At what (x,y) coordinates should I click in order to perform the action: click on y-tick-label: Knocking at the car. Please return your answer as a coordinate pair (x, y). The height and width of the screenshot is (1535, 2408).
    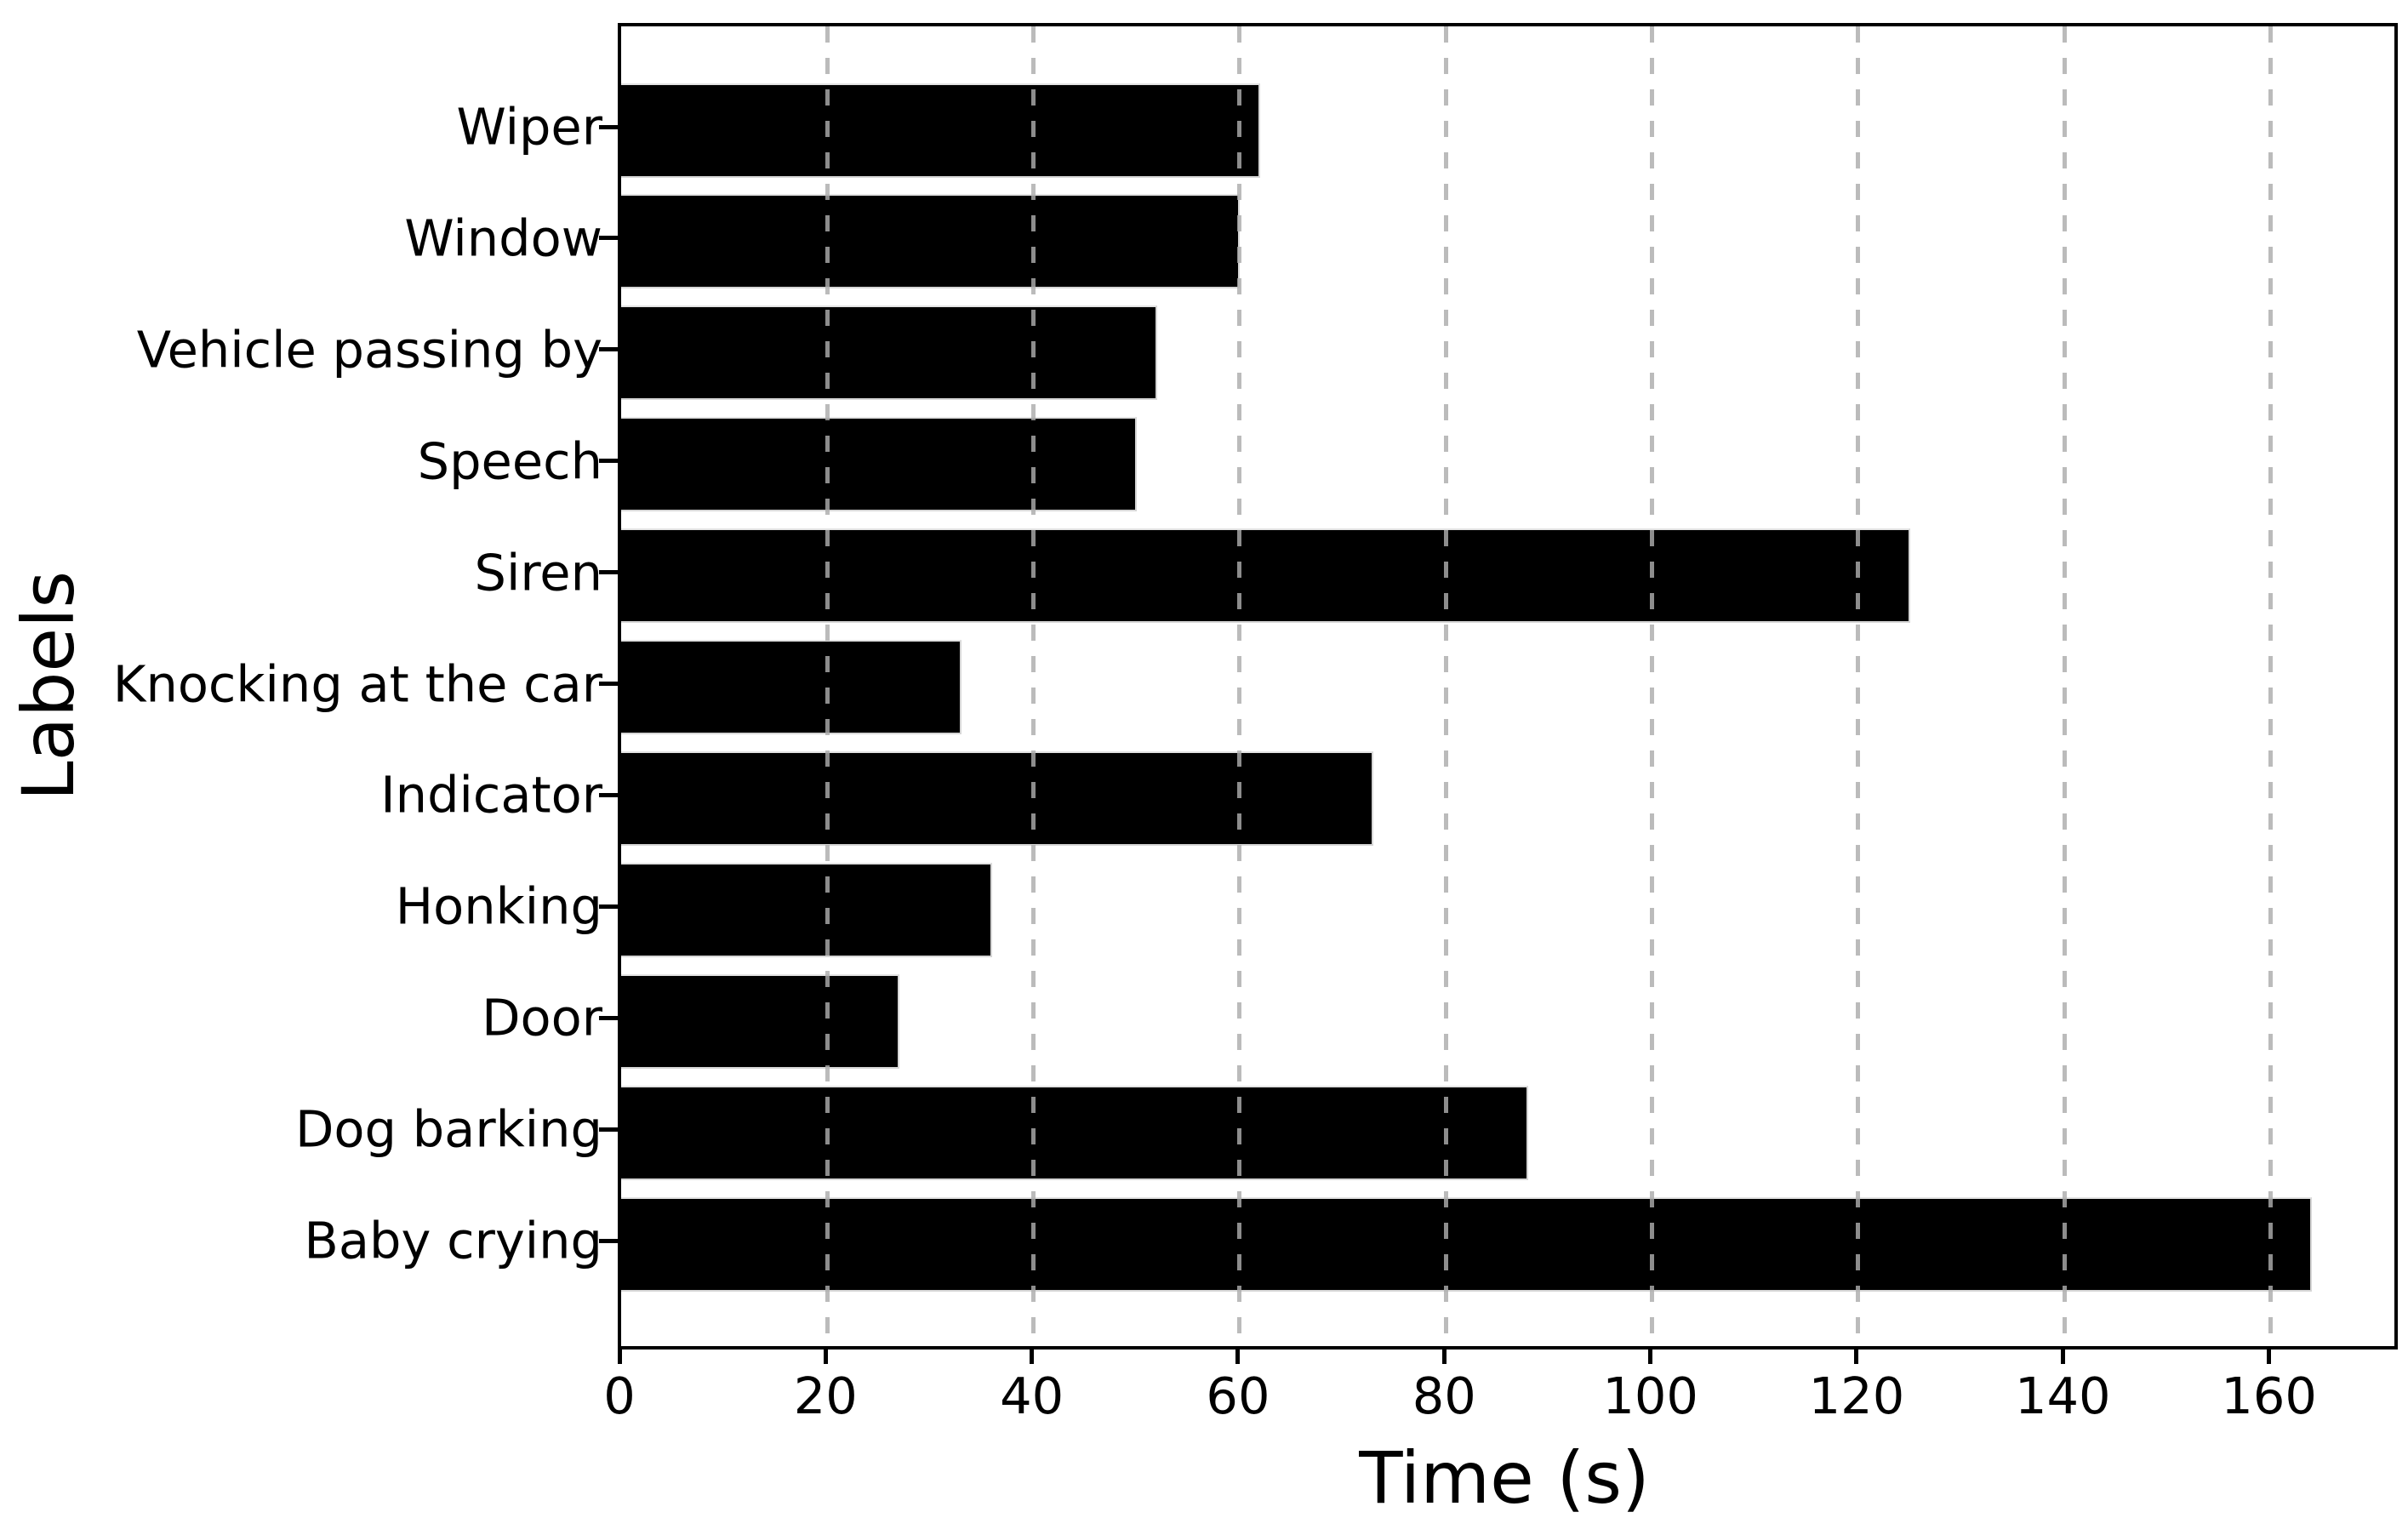
    Looking at the image, I should click on (357, 683).